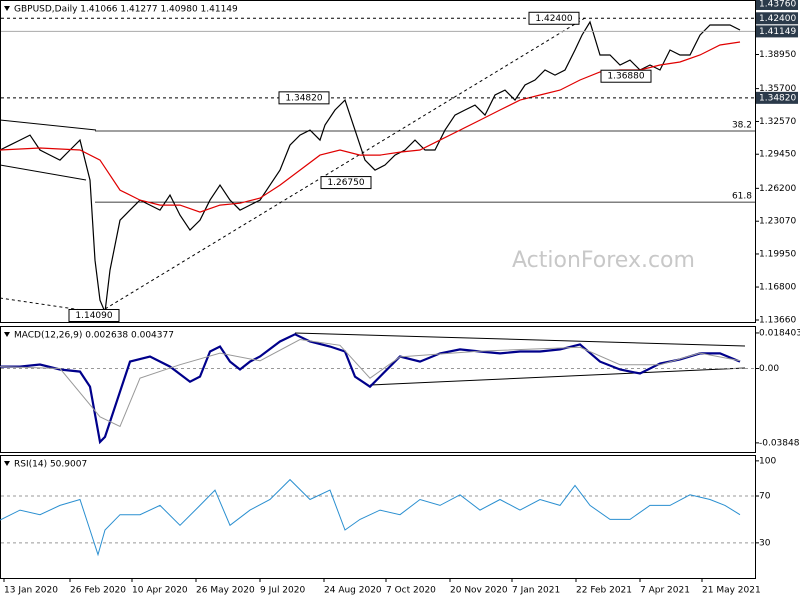 The height and width of the screenshot is (600, 800). I want to click on fib-label: 38.2, so click(742, 126).